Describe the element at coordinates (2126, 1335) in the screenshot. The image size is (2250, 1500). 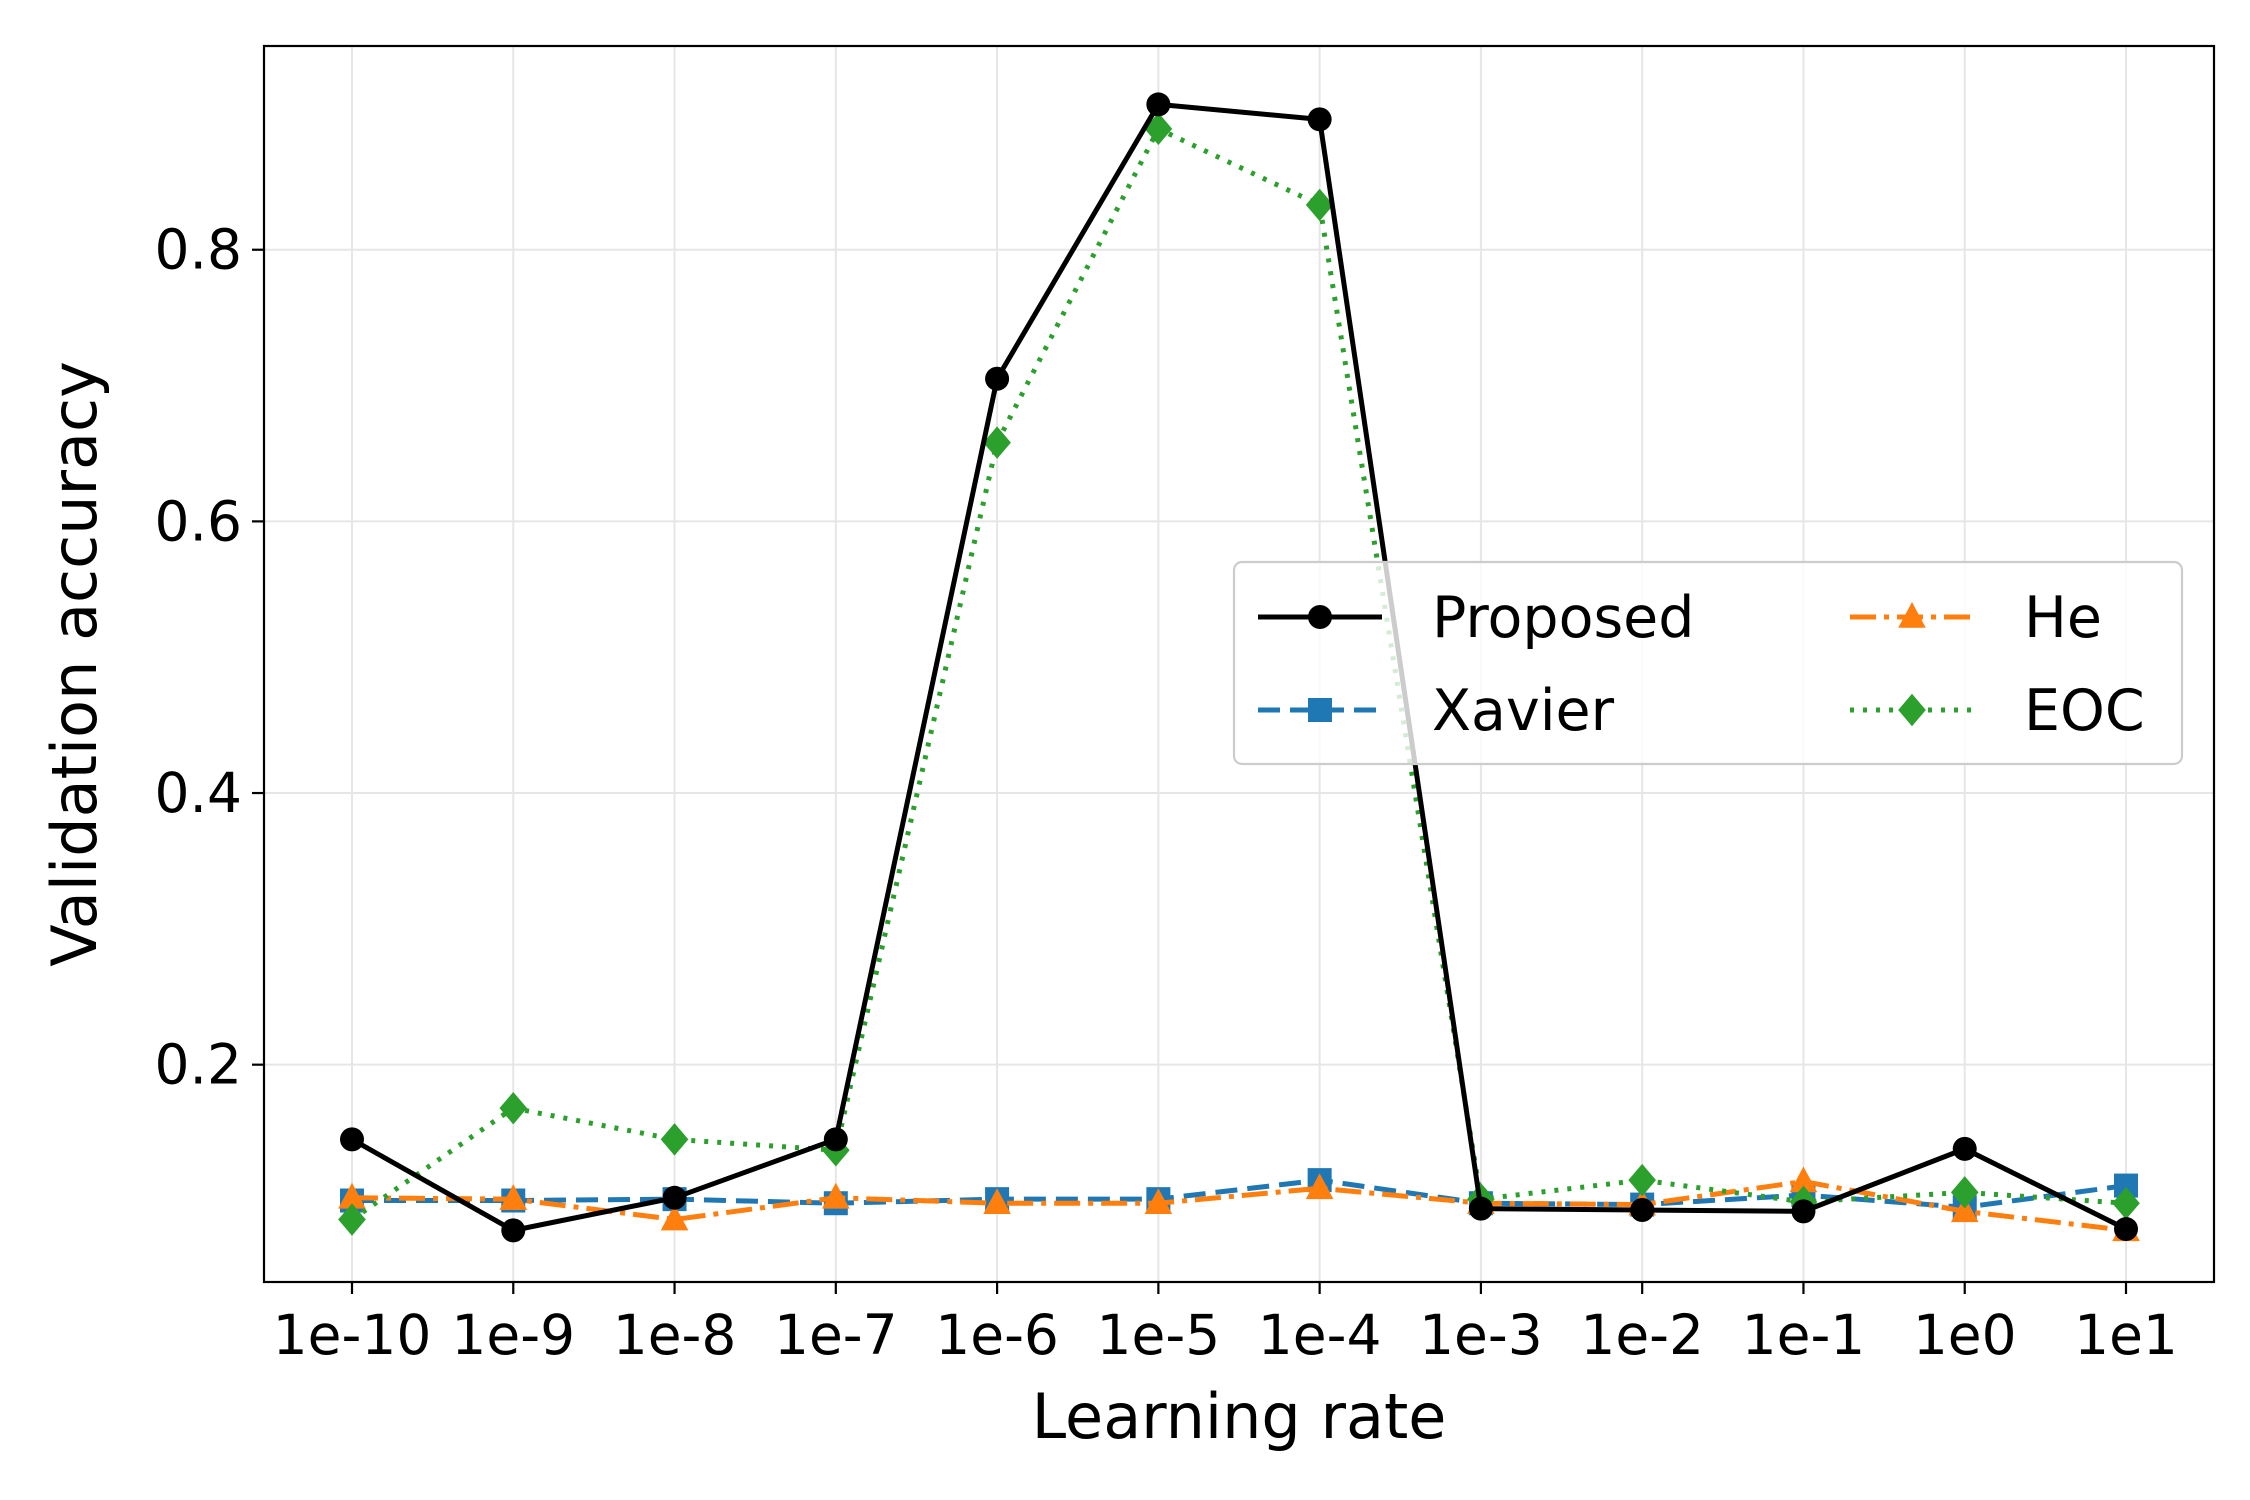
I see `x-tick-label: 1e1` at that location.